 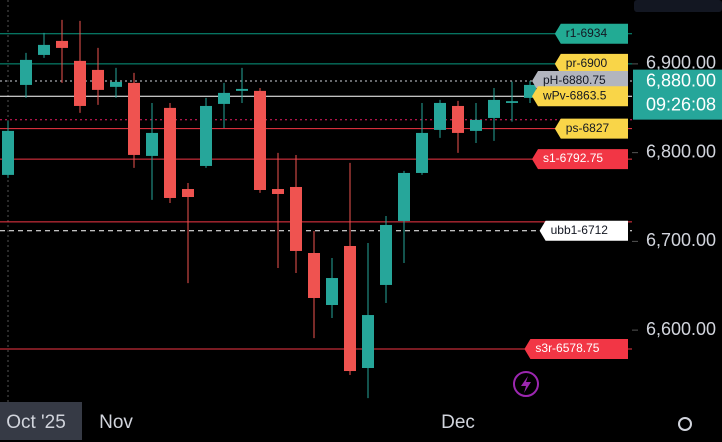 I want to click on level-label: pr-6900, so click(x=587, y=63).